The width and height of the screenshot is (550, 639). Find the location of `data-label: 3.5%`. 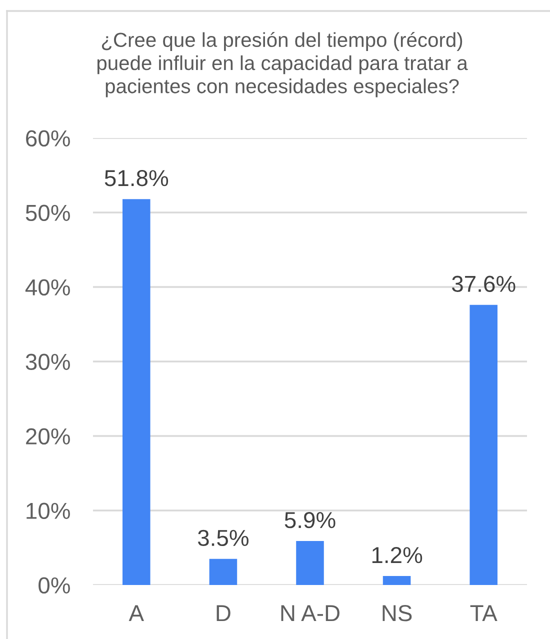

data-label: 3.5% is located at coordinates (223, 538).